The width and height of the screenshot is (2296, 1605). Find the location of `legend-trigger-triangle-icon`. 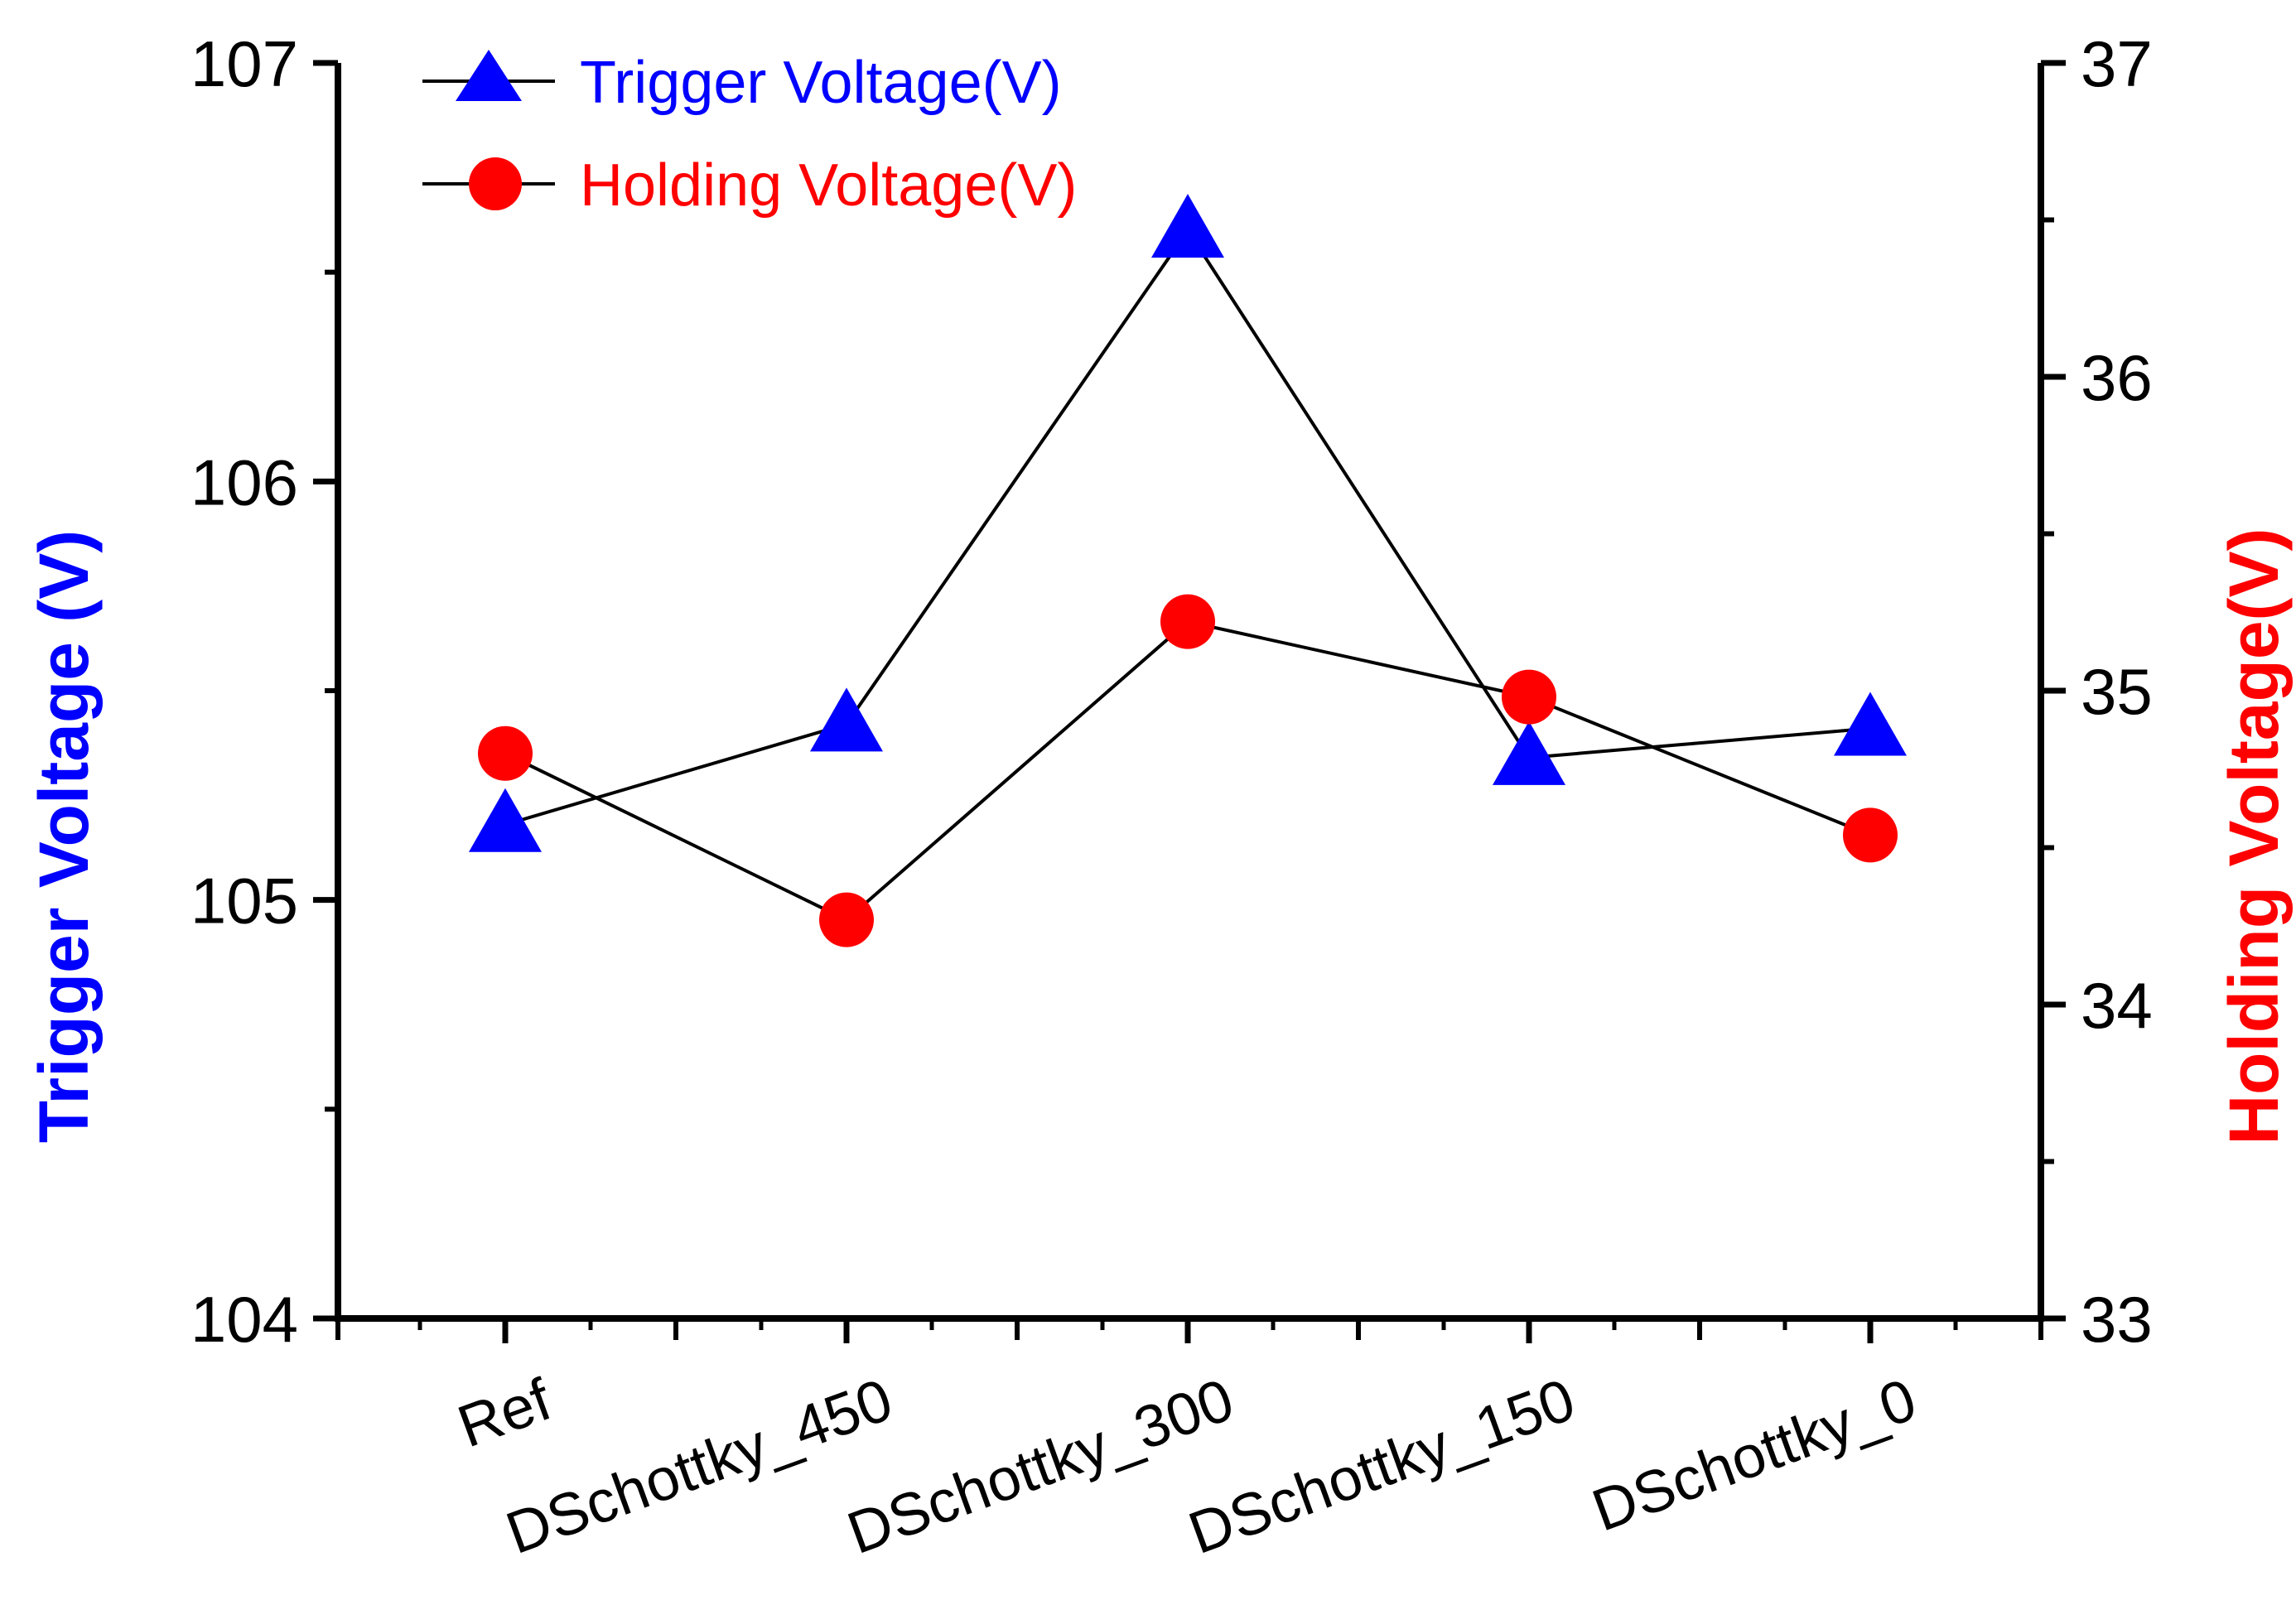

legend-trigger-triangle-icon is located at coordinates (489, 75).